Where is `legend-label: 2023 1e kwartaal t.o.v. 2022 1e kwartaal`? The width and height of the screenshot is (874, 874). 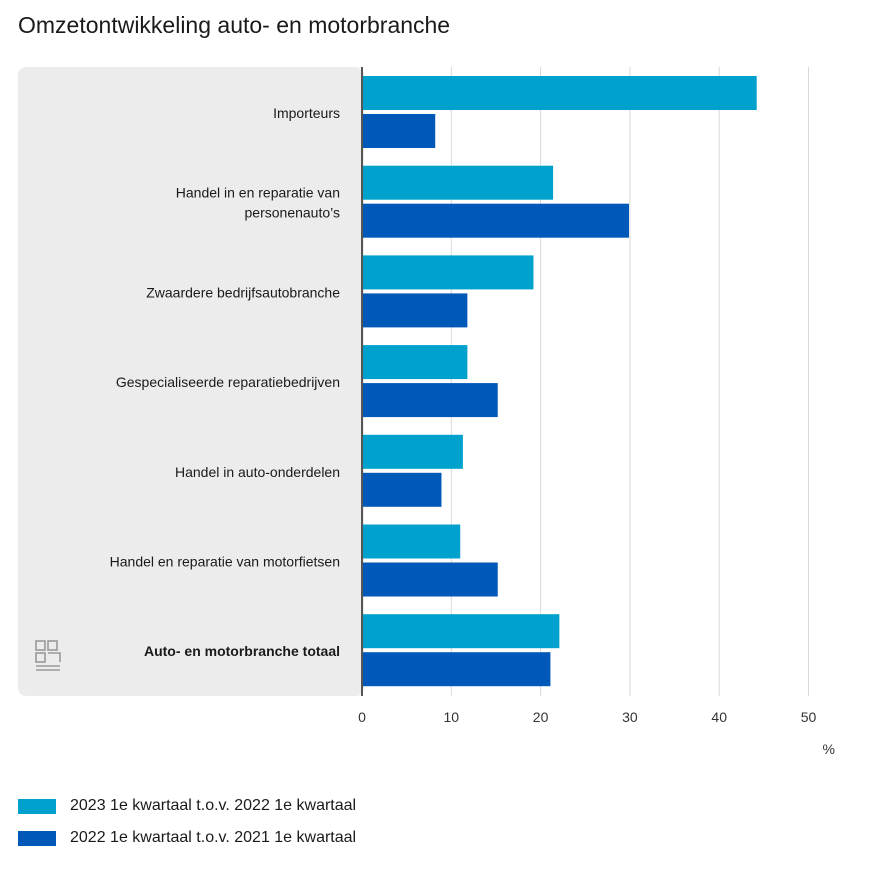 legend-label: 2023 1e kwartaal t.o.v. 2022 1e kwartaal is located at coordinates (213, 805).